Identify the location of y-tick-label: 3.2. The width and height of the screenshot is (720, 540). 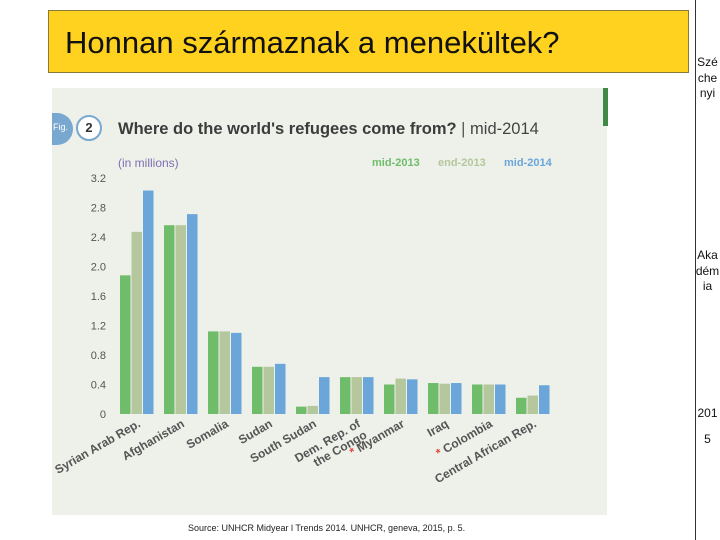
(98, 179).